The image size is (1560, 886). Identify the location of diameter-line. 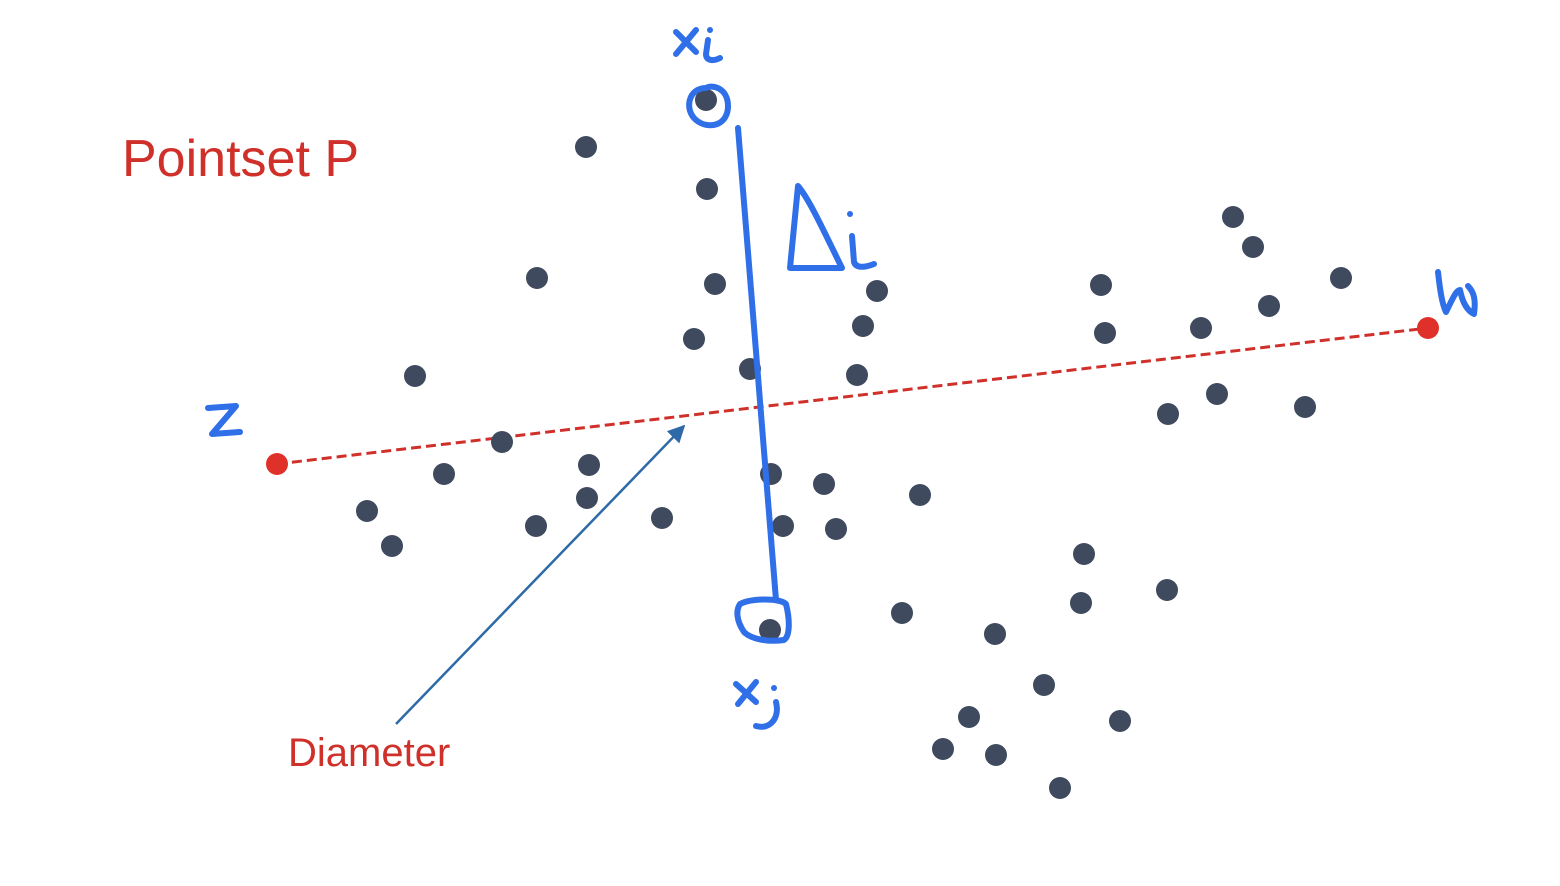
(852, 396).